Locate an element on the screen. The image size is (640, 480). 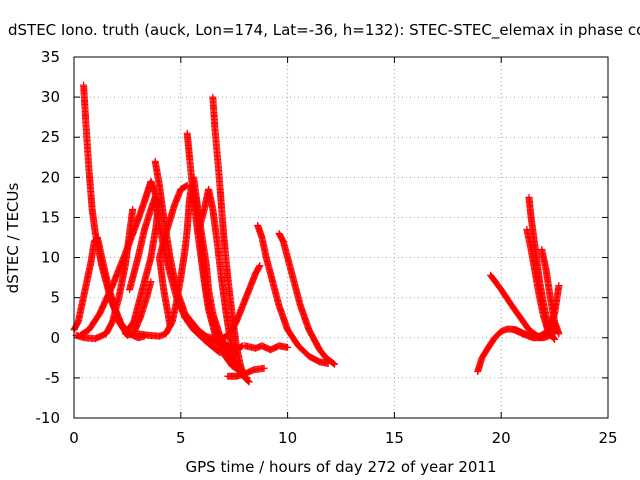
y-tick-label: 0 is located at coordinates (55, 338).